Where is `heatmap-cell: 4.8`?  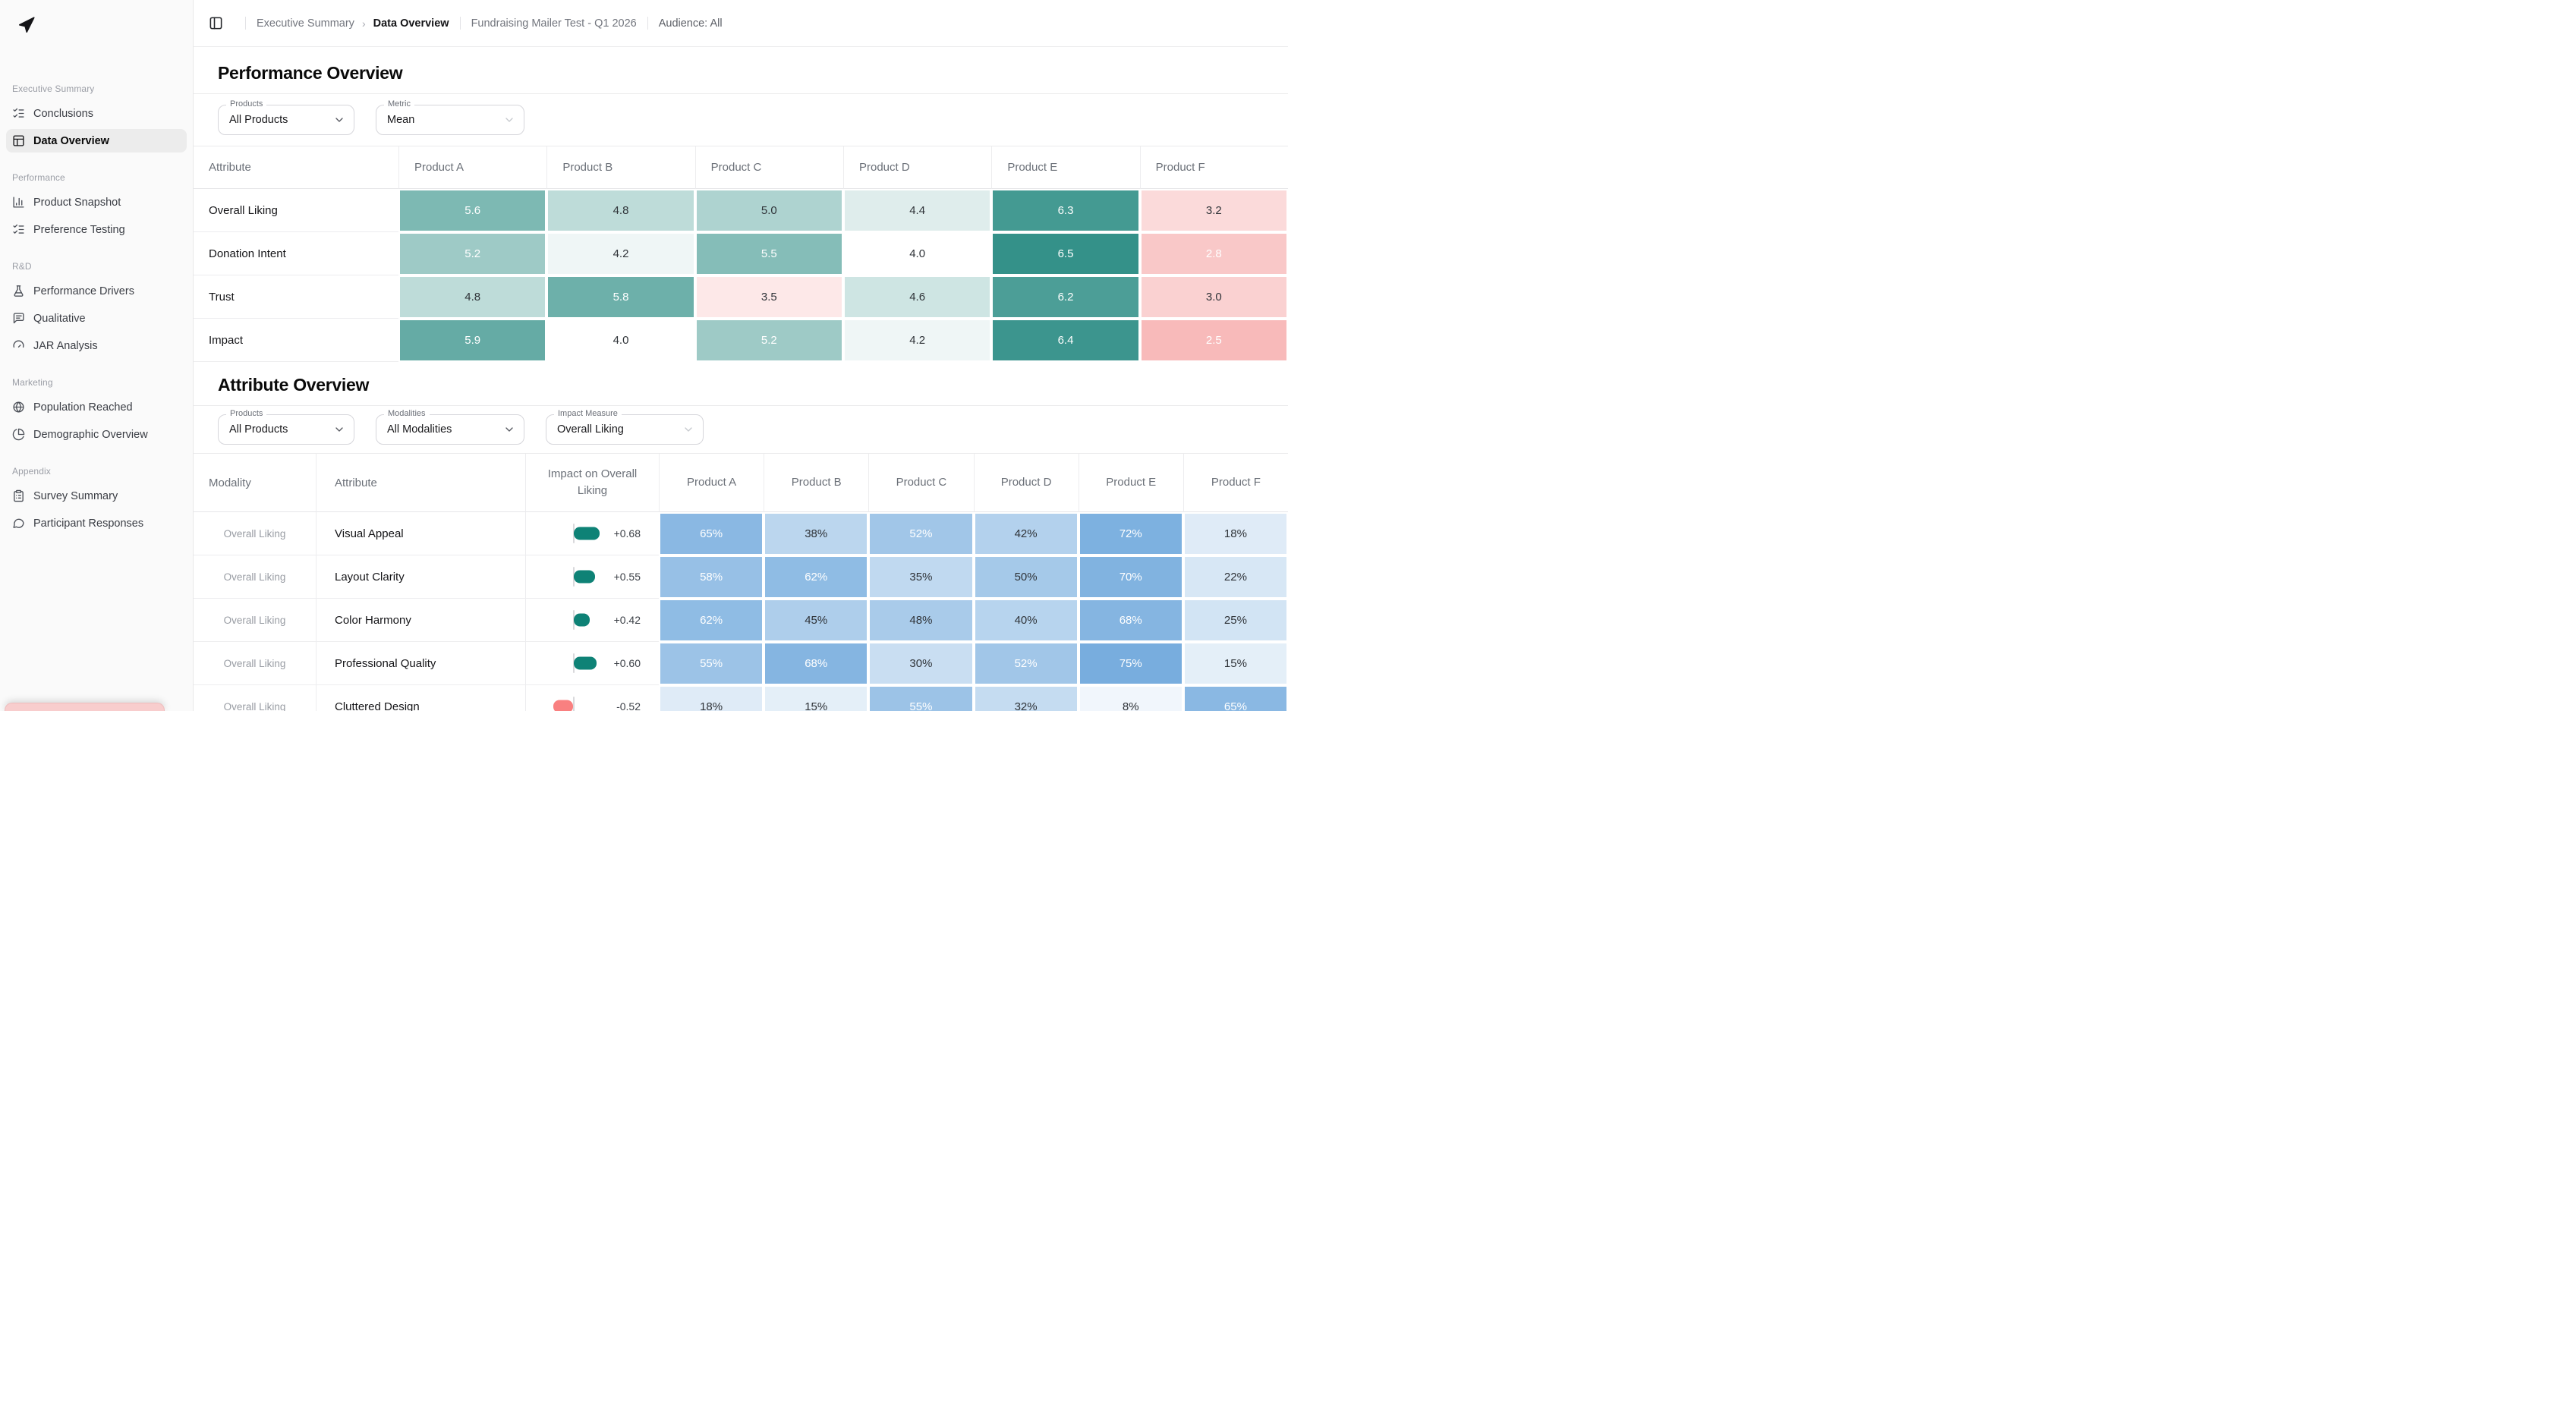
heatmap-cell: 4.8 is located at coordinates (620, 210).